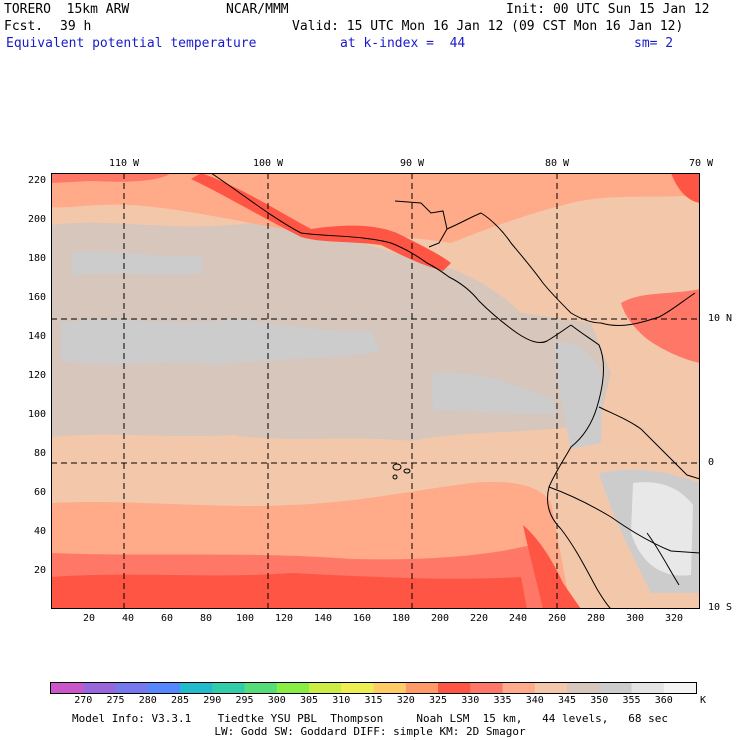 This screenshot has width=740, height=740. Describe the element at coordinates (599, 700) in the screenshot. I see `colorbar-label: 350` at that location.